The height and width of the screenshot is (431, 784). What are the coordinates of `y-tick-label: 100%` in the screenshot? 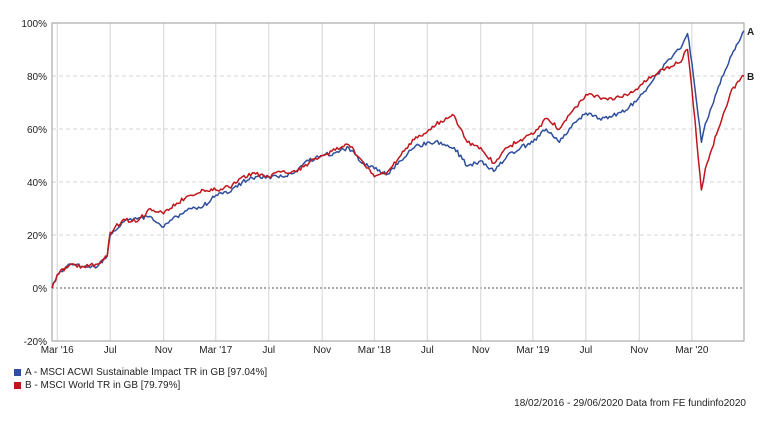 It's located at (34, 24).